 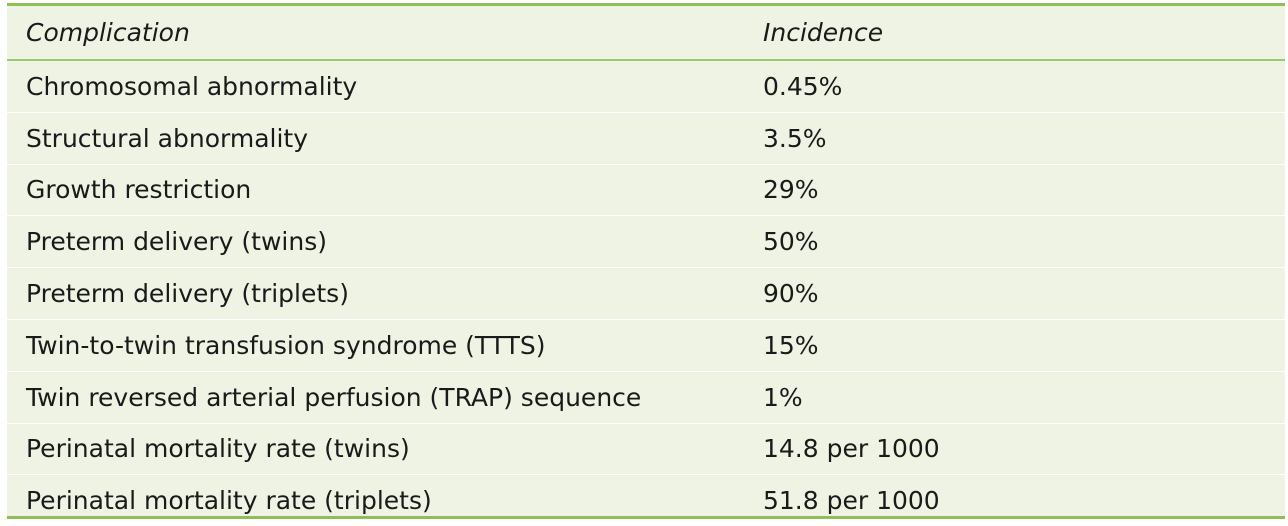 What do you see at coordinates (1014, 397) in the screenshot?
I see `cell-incidence: 1%` at bounding box center [1014, 397].